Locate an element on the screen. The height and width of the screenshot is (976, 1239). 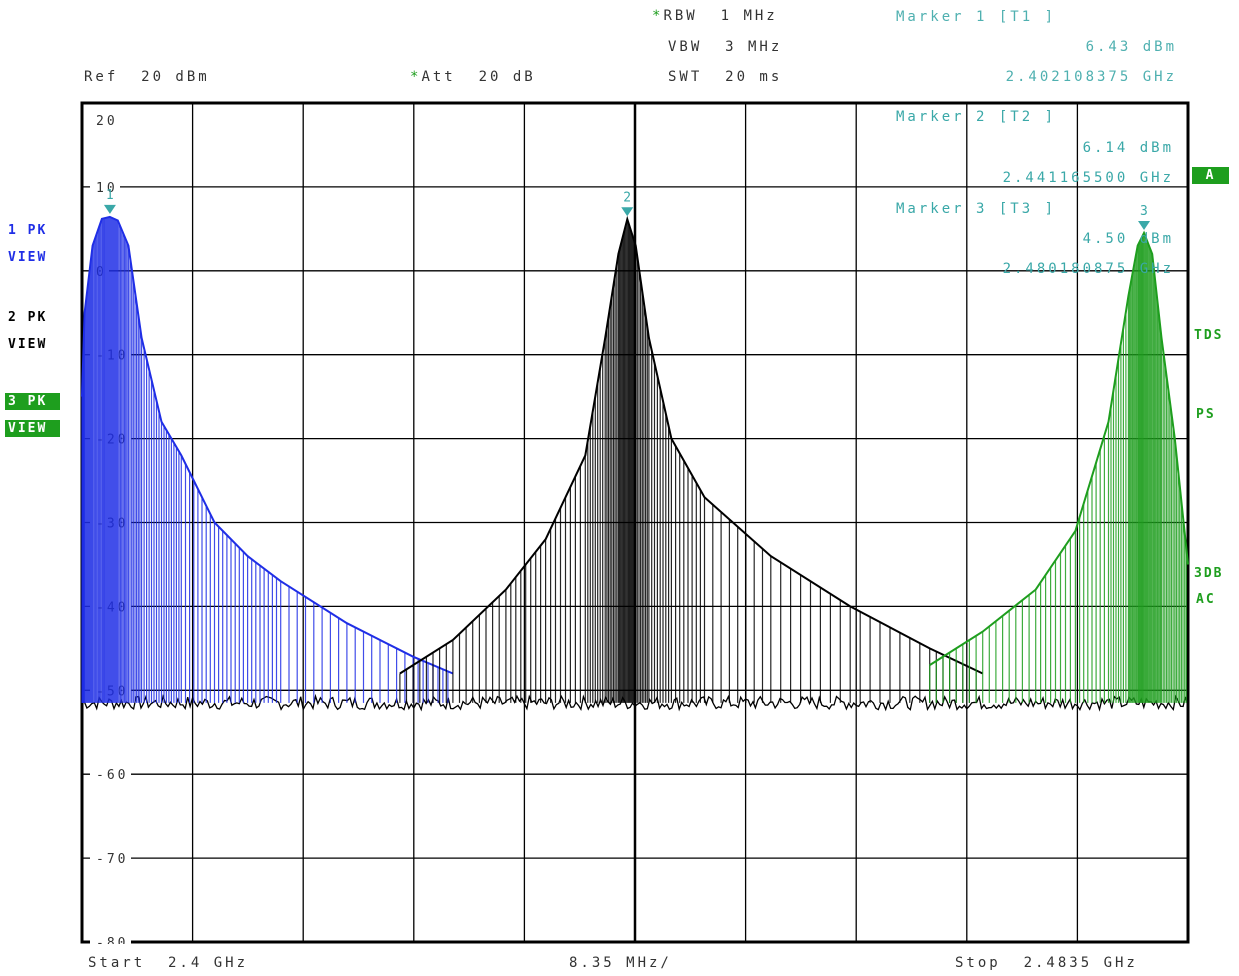
rbw-label: *RBW 1 MHz is located at coordinates (715, 16).